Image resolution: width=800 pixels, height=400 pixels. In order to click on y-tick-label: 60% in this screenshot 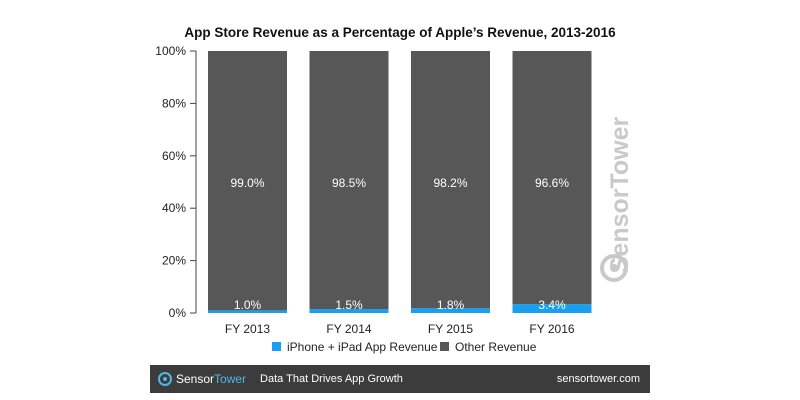, I will do `click(174, 156)`.